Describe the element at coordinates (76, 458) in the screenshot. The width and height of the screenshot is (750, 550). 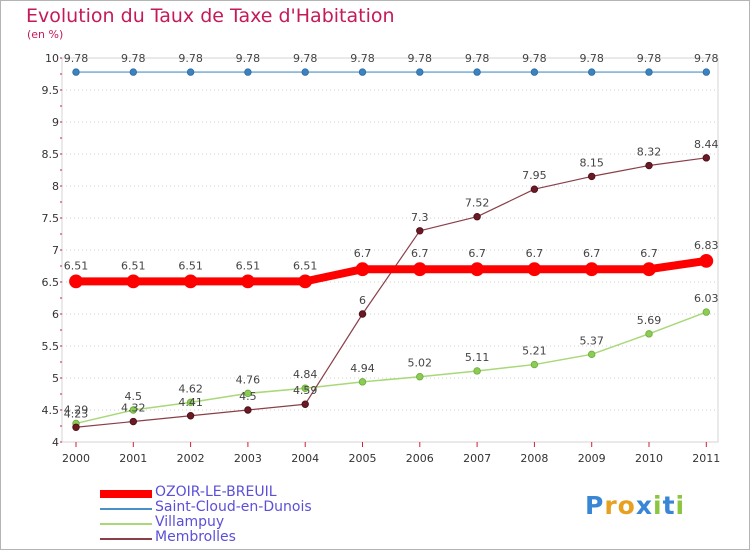
I see `x-tick-label: 2000` at that location.